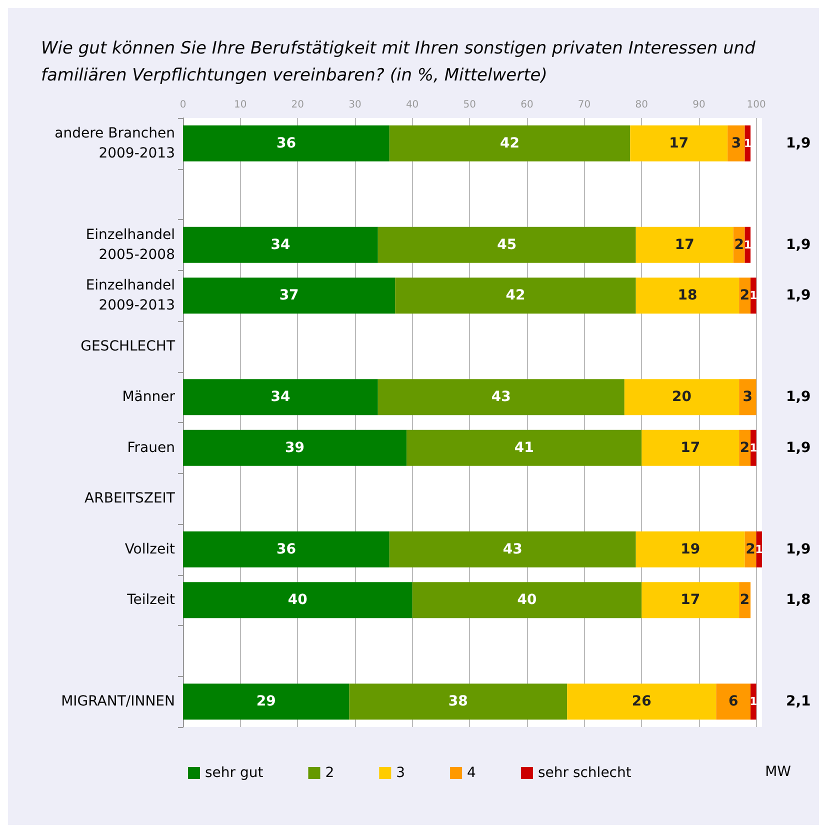  Describe the element at coordinates (130, 244) in the screenshot. I see `y-tick-label: Einzelhandel 2005-2008` at that location.